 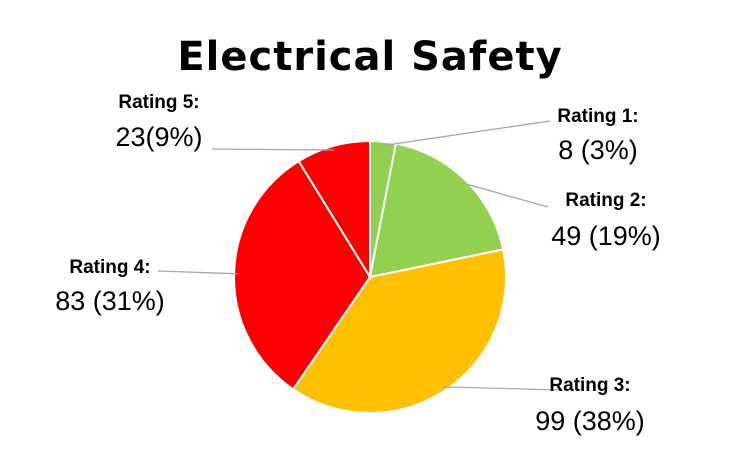 What do you see at coordinates (158, 137) in the screenshot?
I see `value-label-rating-5: 23(9%)` at bounding box center [158, 137].